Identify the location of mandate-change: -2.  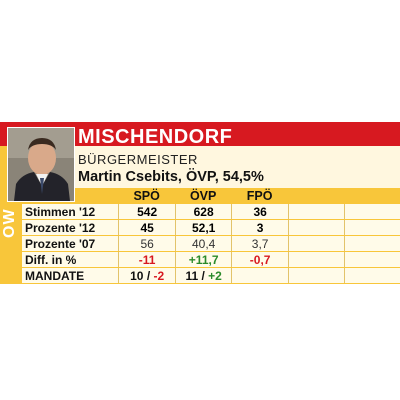
(159, 275).